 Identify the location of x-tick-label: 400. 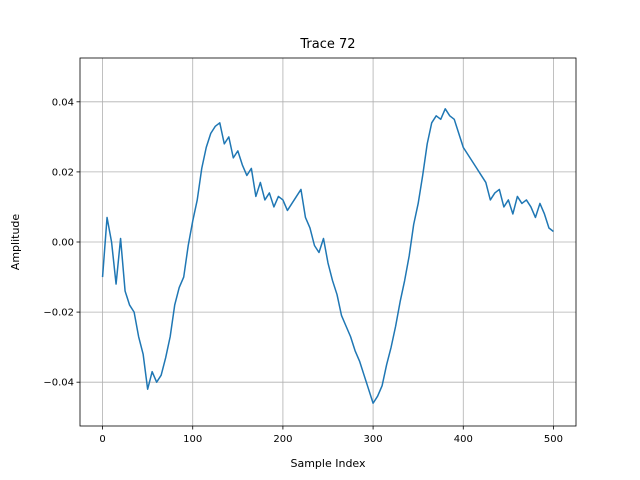
(463, 439).